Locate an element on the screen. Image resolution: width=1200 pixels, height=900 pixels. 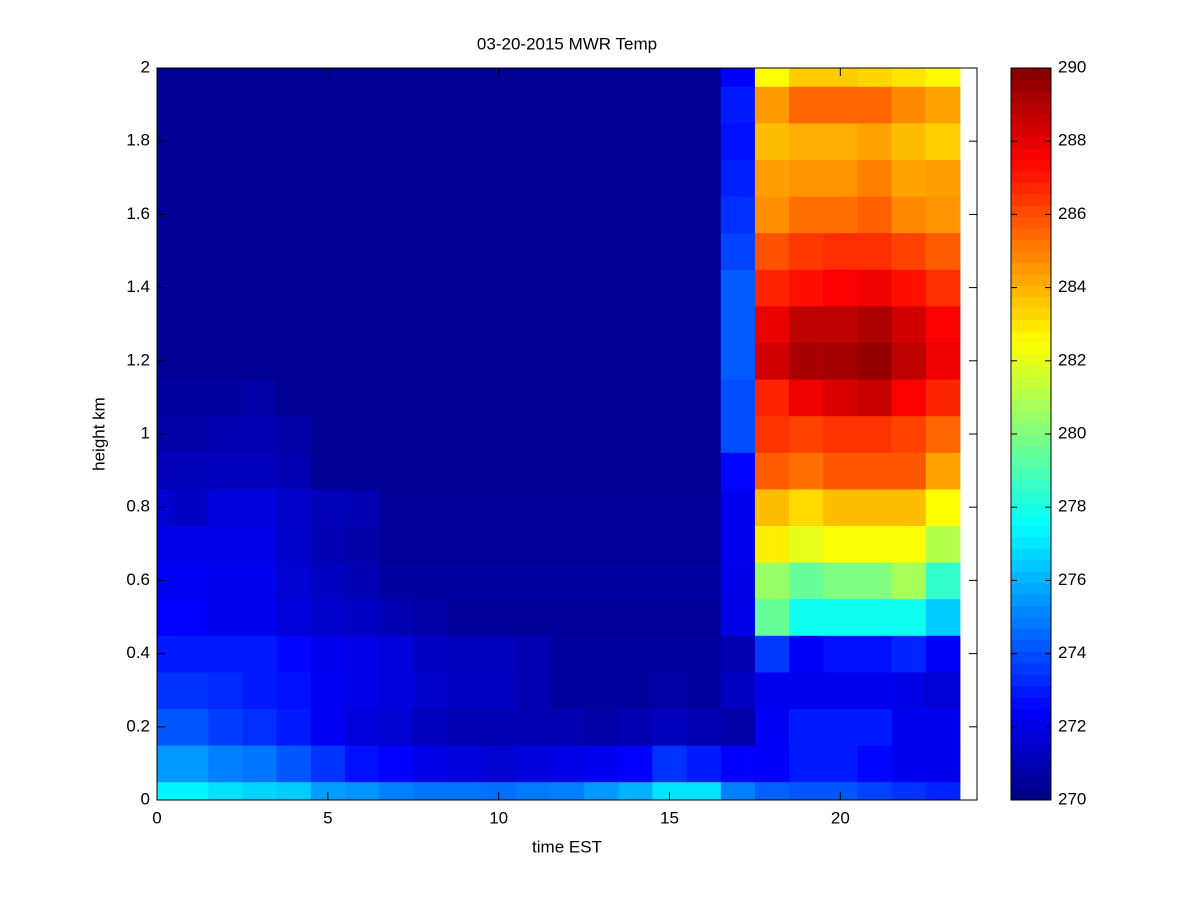
y-tick-label: 0.8 is located at coordinates (138, 506).